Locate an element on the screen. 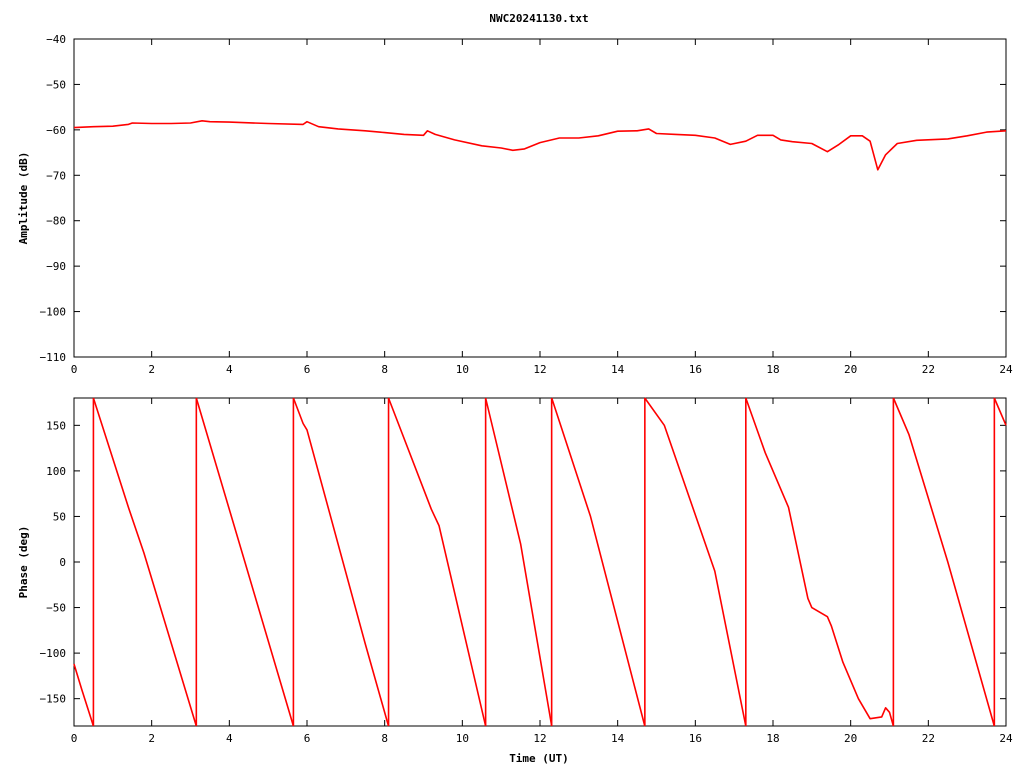 The height and width of the screenshot is (773, 1024). phase-y-tick-label: −150 is located at coordinates (53, 699).